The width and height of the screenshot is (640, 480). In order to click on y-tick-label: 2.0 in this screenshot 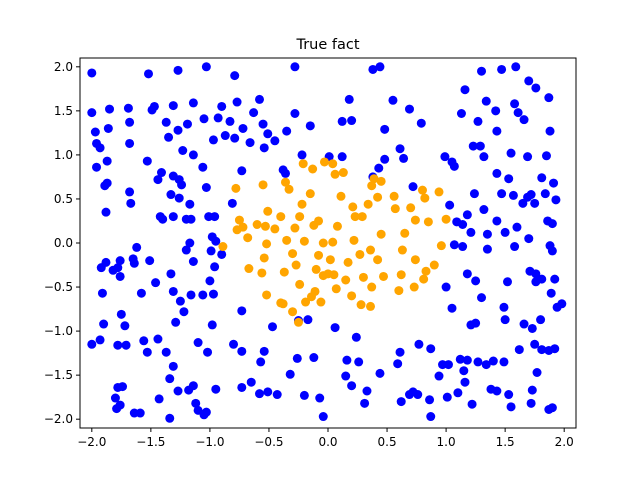, I will do `click(63, 67)`.